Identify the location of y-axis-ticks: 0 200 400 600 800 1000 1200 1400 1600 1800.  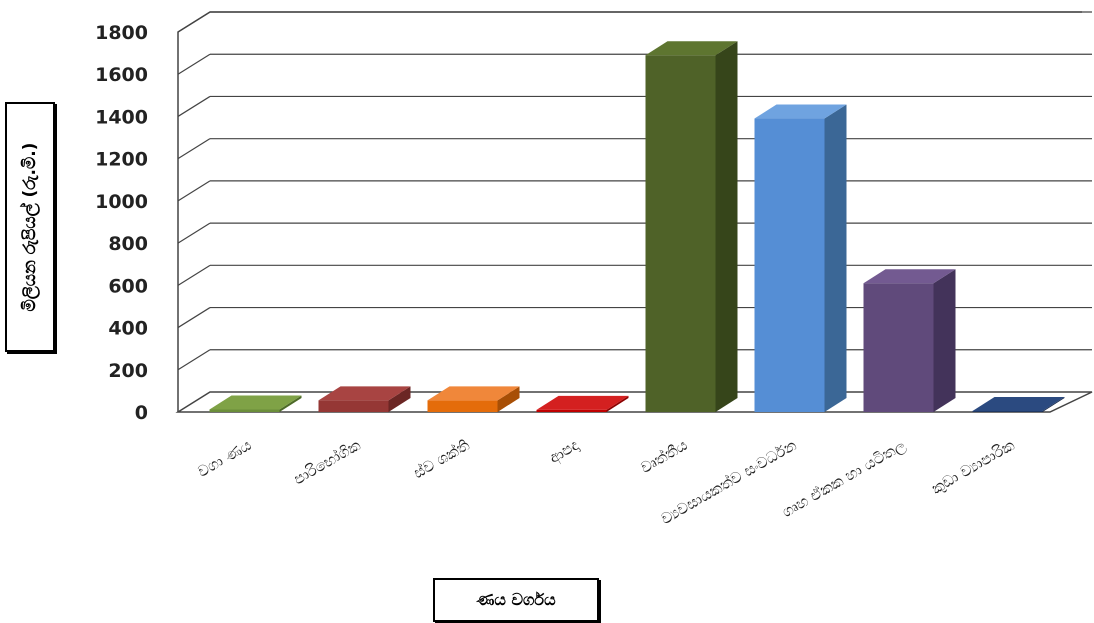
(121, 223).